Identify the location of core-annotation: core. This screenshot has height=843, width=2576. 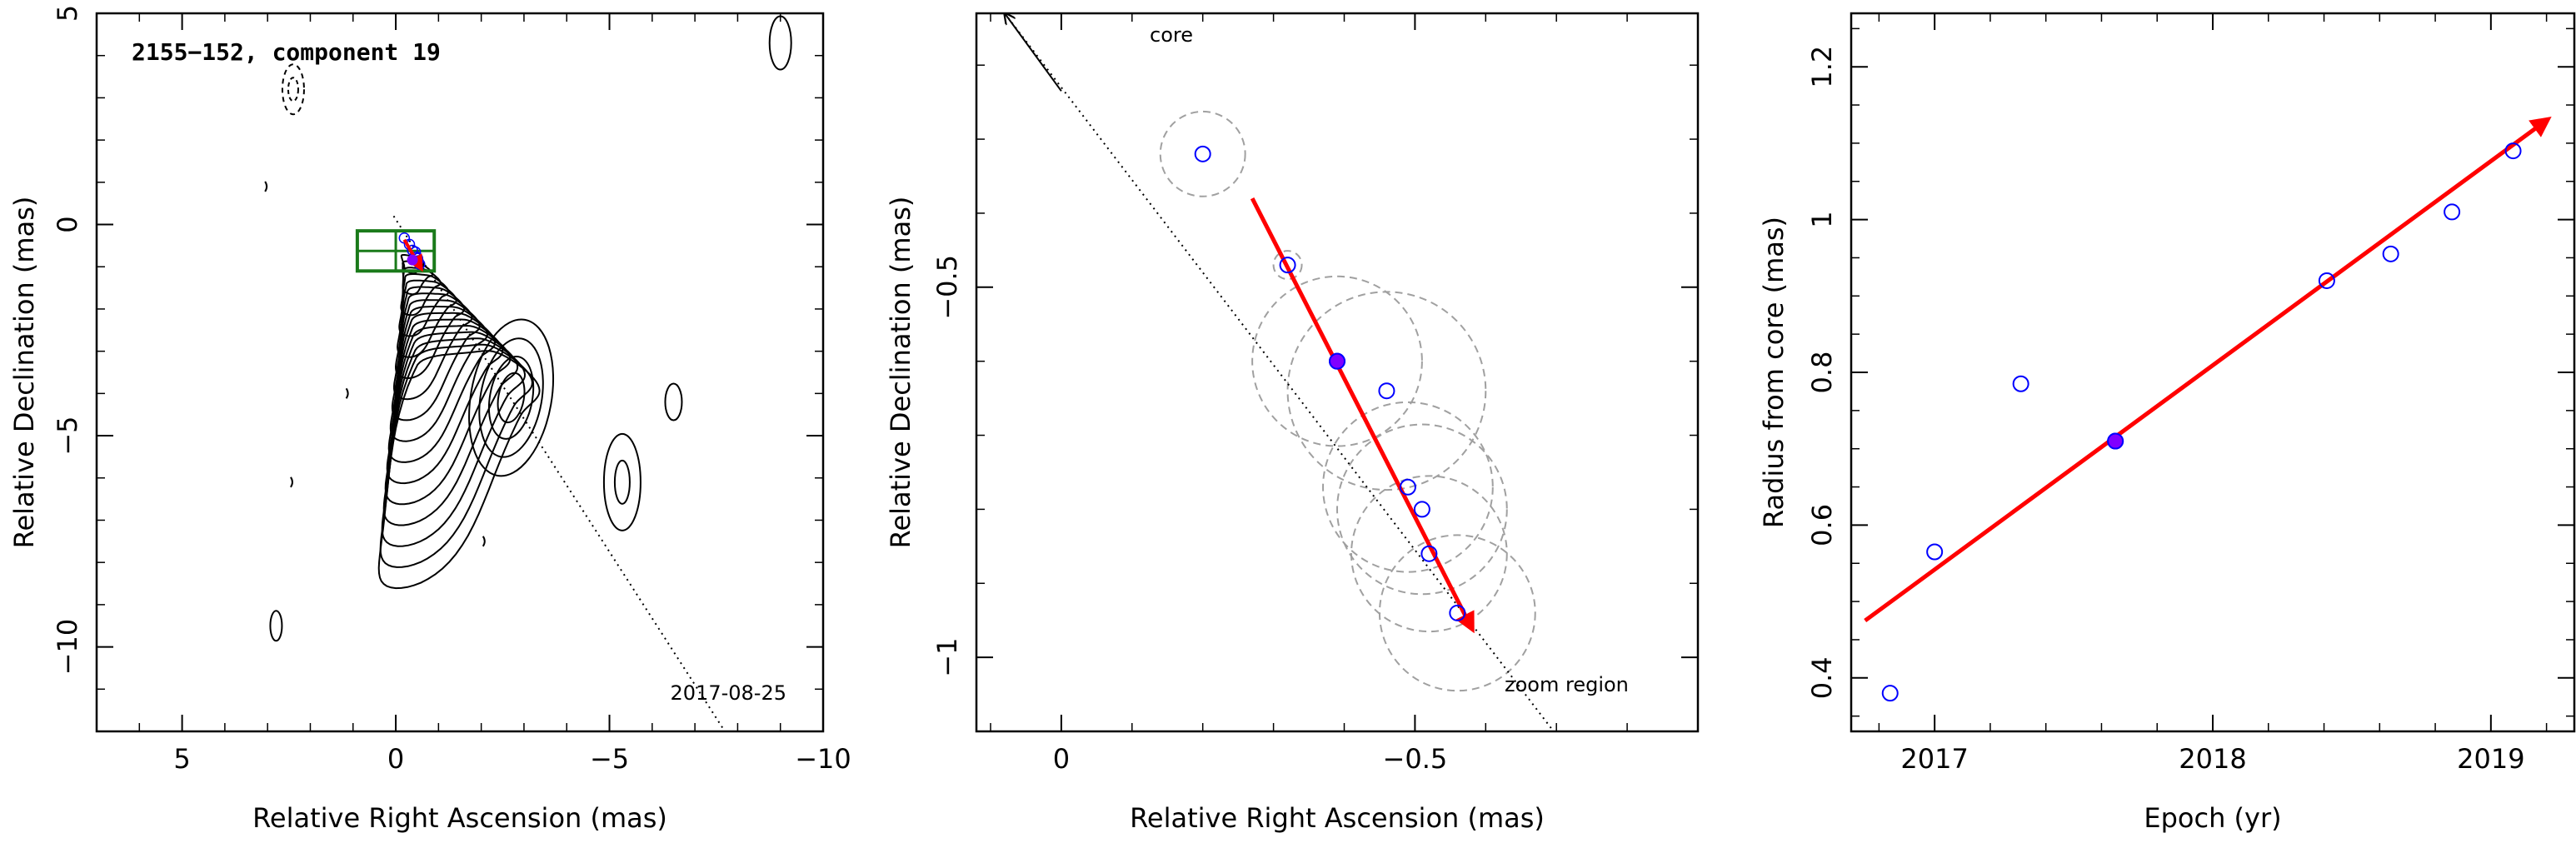
(1171, 35).